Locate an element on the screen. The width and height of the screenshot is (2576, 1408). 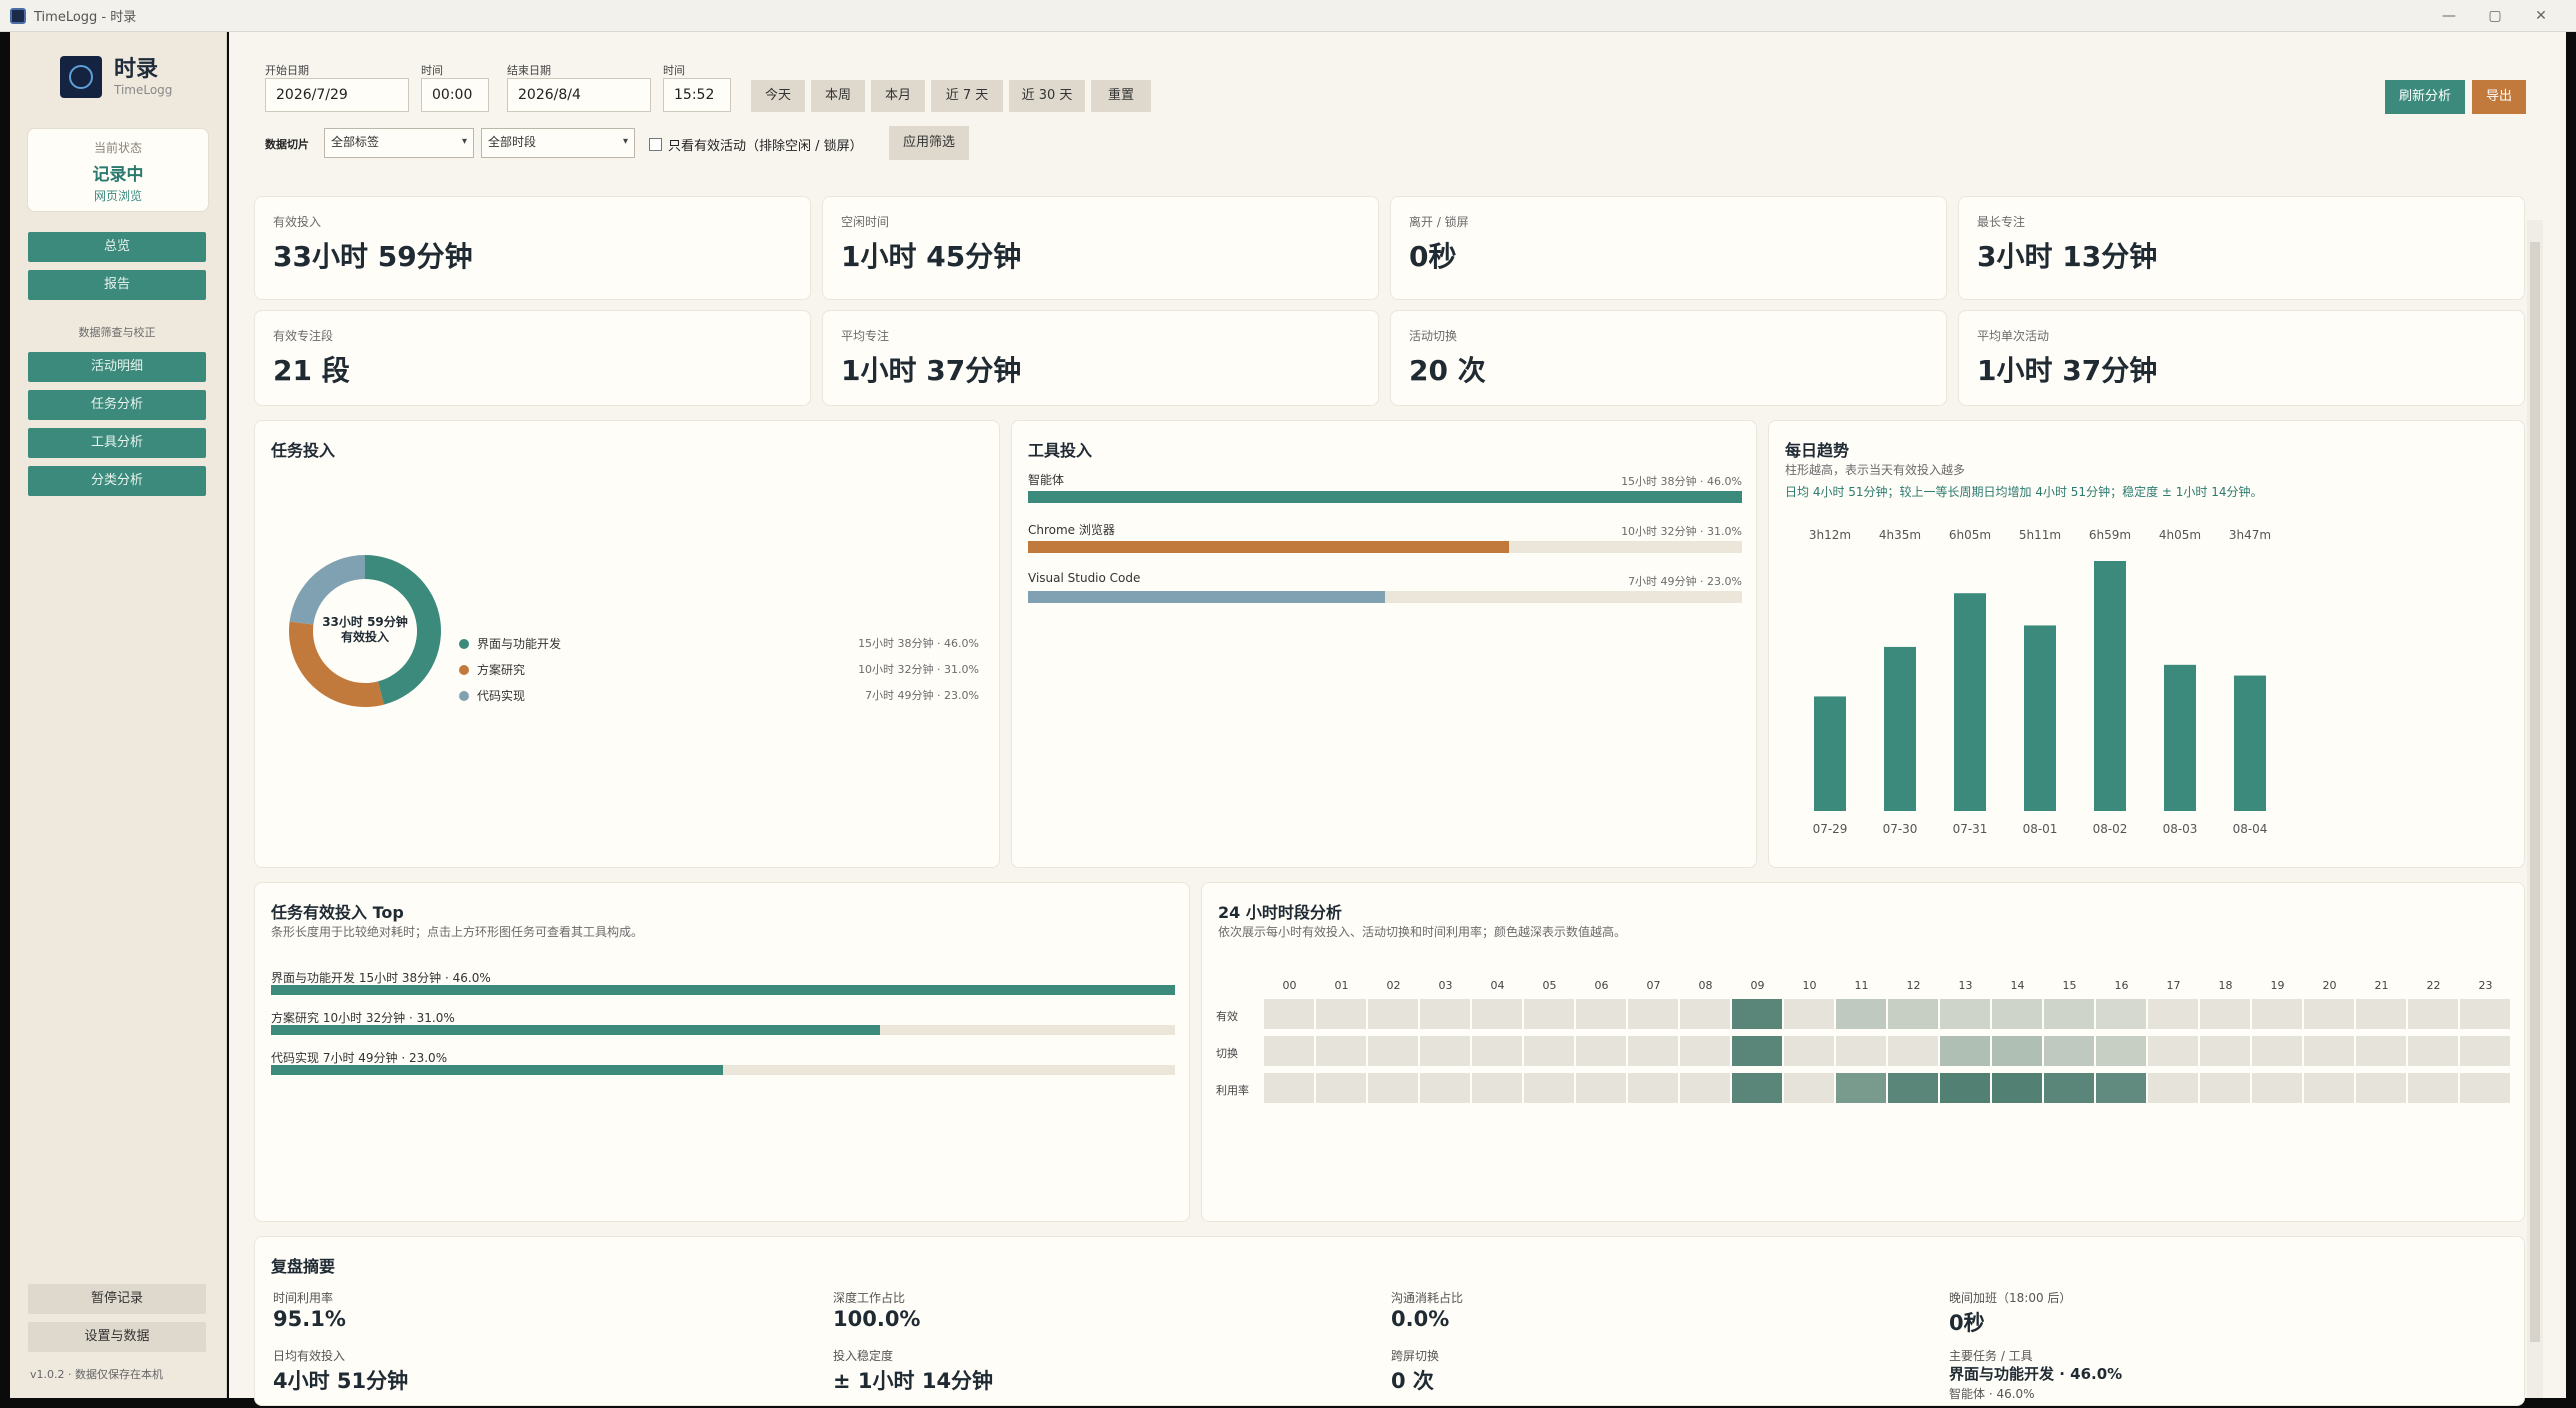
quick-today-button: 今天 is located at coordinates (778, 96).